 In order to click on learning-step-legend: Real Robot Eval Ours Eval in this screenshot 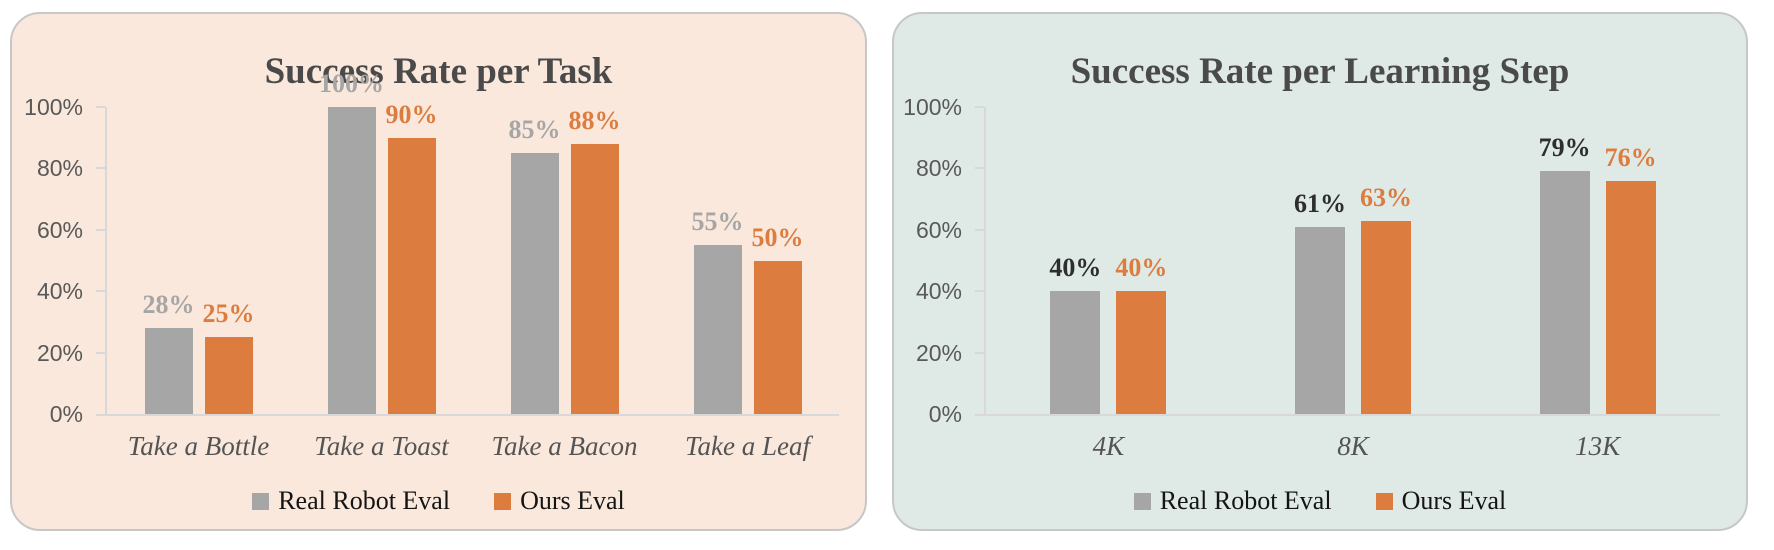, I will do `click(1320, 501)`.